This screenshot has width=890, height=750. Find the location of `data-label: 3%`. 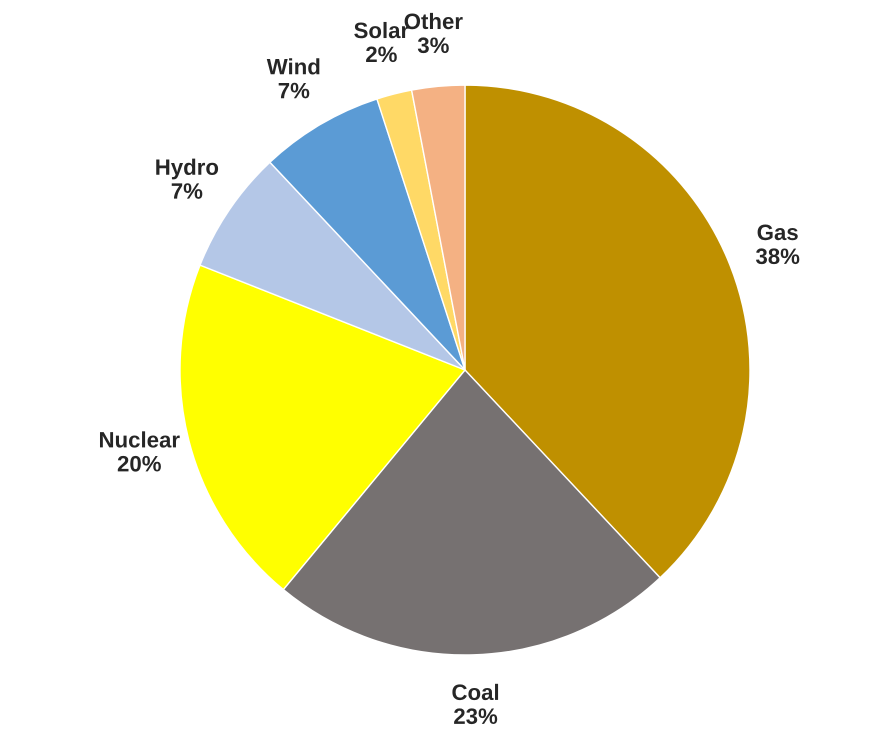

data-label: 3% is located at coordinates (433, 45).